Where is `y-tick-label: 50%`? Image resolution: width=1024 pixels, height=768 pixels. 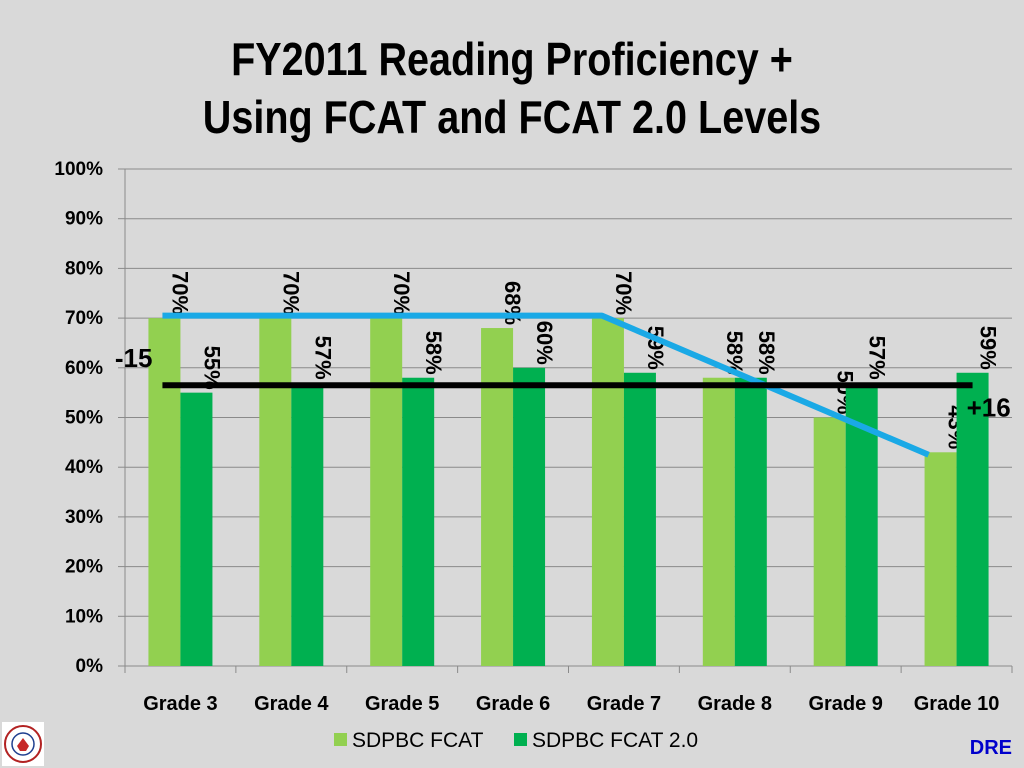 y-tick-label: 50% is located at coordinates (84, 418).